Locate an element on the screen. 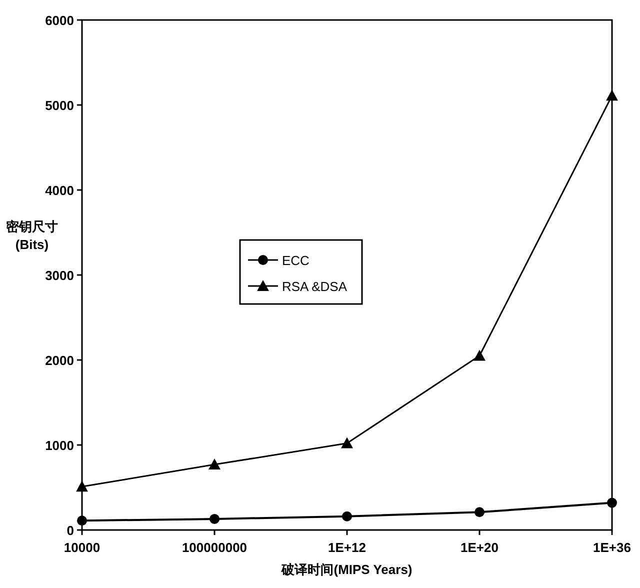 This screenshot has width=640, height=588. y-tick-label: 2000 is located at coordinates (59, 360).